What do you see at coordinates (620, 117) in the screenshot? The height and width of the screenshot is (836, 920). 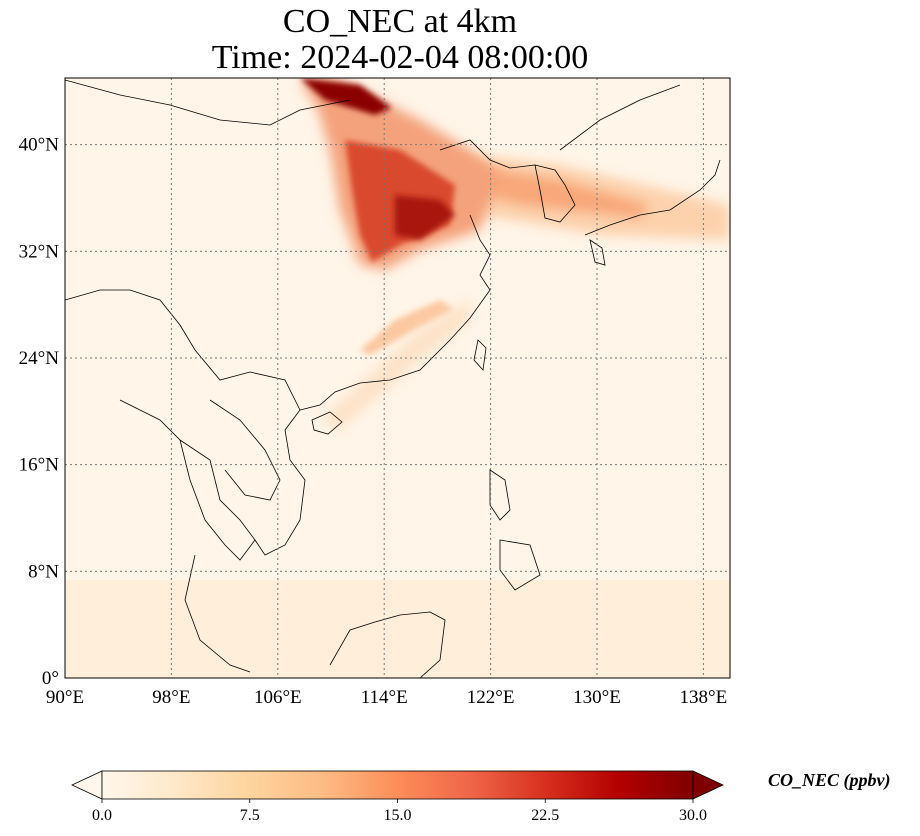 I see `russia-coast` at bounding box center [620, 117].